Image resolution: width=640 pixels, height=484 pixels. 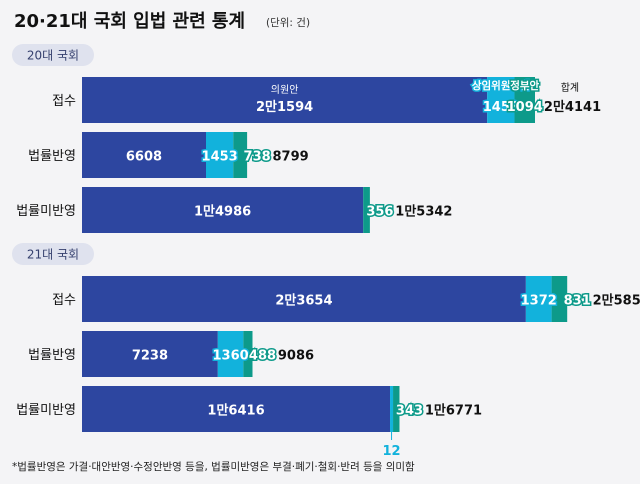 I want to click on value-label-lawmaker: 1만6416, so click(x=235, y=411).